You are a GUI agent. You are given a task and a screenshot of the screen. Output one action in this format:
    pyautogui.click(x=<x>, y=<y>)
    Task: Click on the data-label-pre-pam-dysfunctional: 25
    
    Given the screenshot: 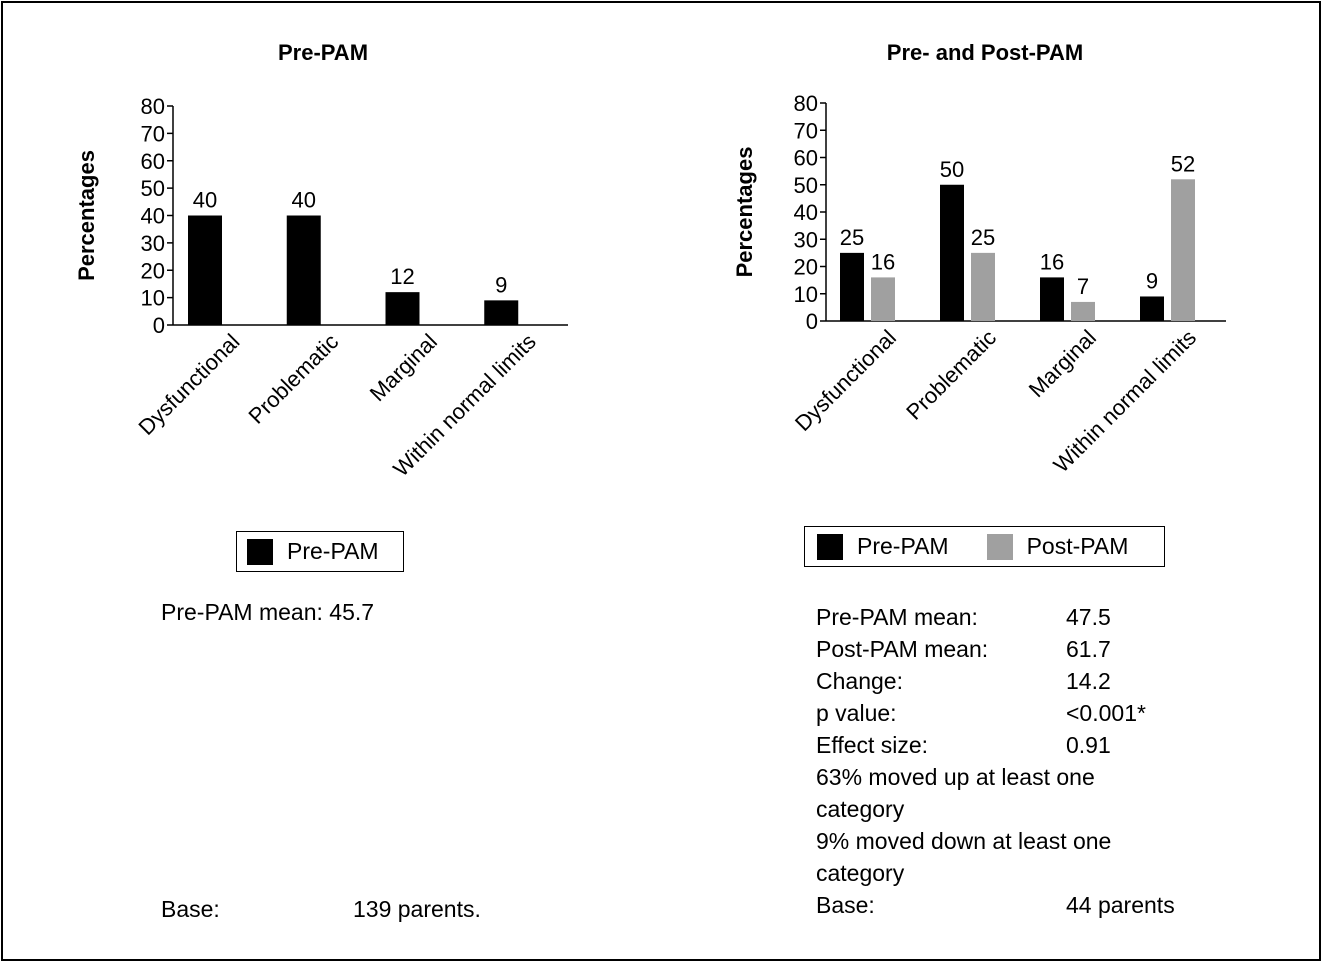 What is the action you would take?
    pyautogui.click(x=852, y=237)
    